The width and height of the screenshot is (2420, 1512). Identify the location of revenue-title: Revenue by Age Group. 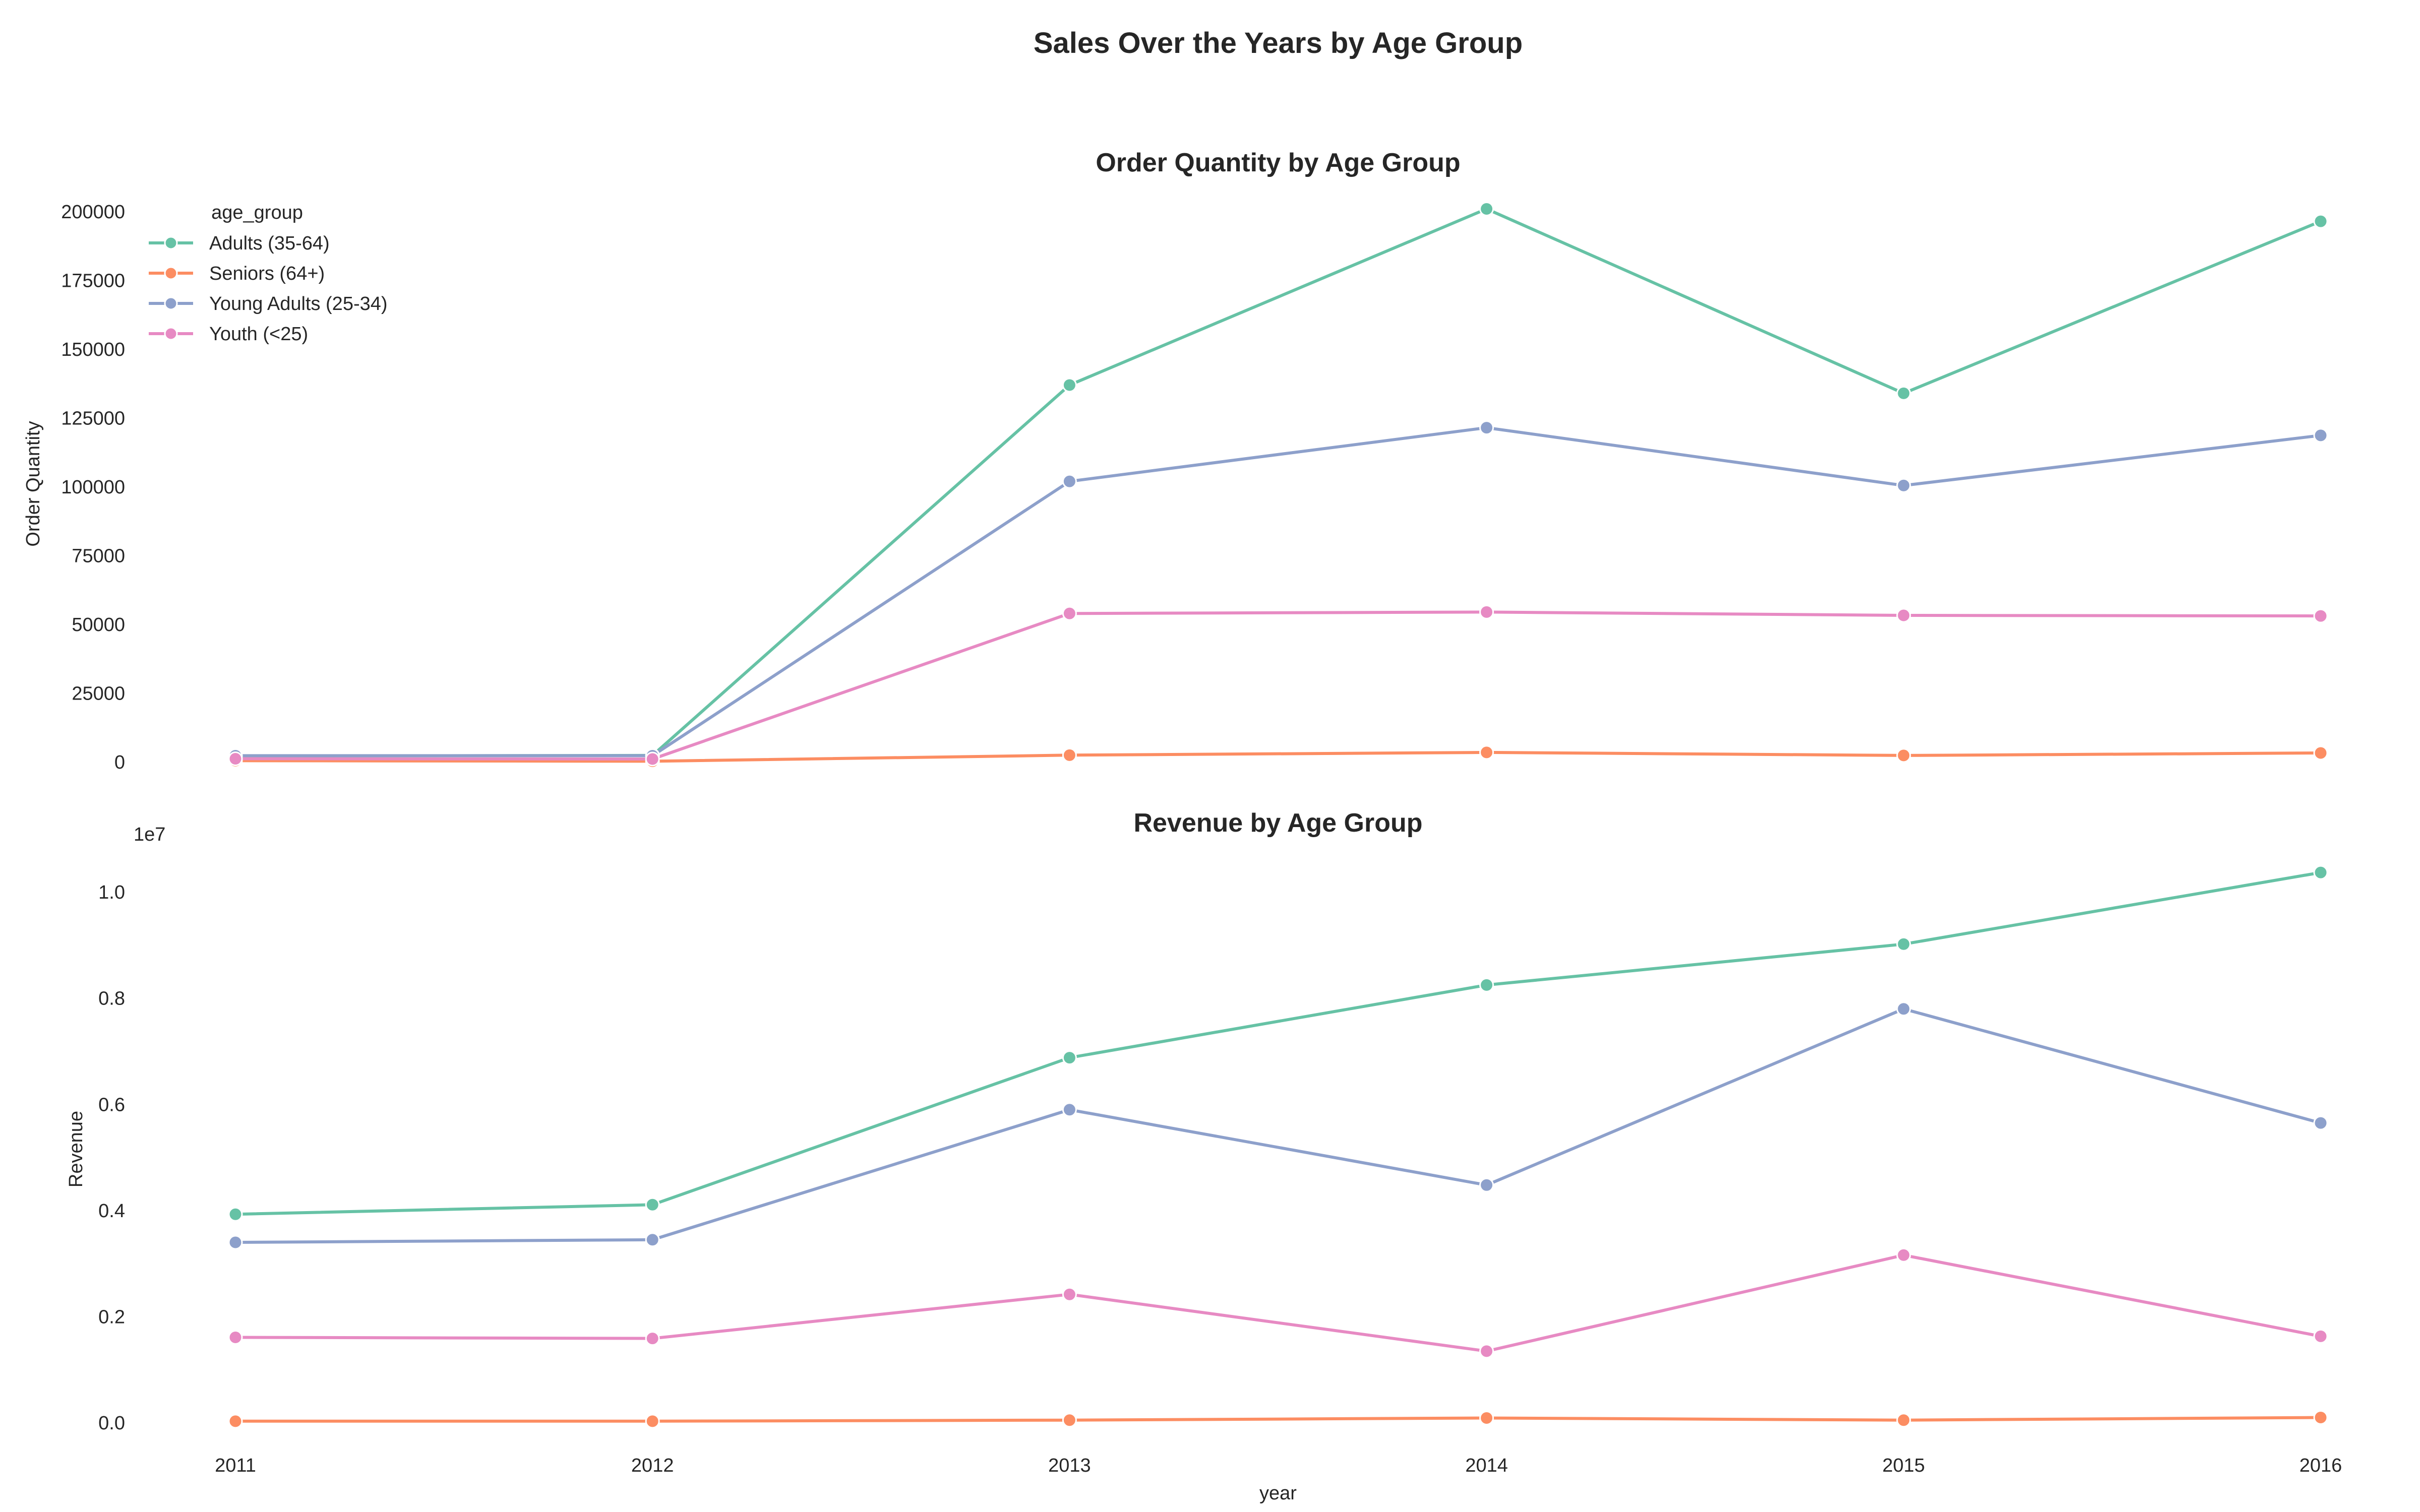
(1277, 823).